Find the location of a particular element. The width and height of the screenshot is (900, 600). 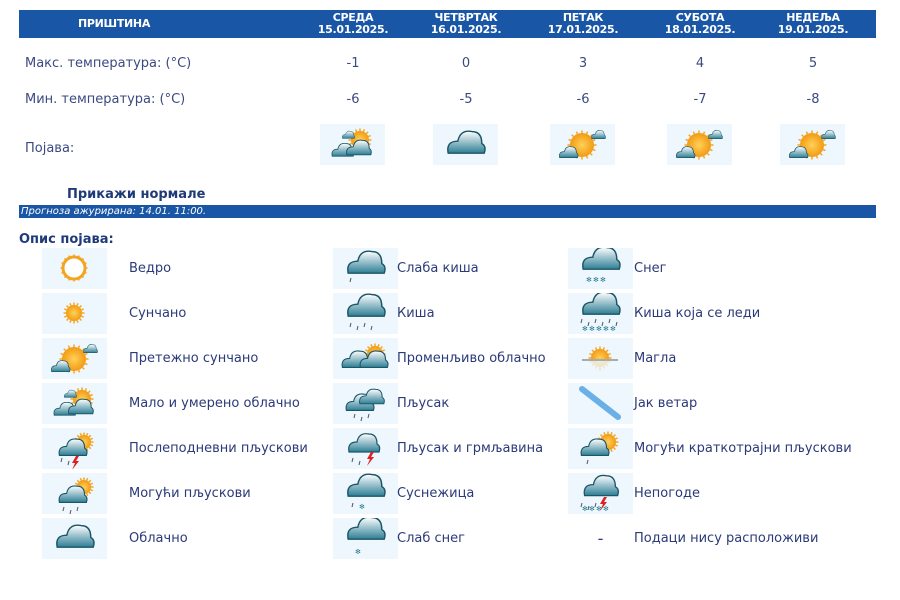

legend-label: Магла is located at coordinates (655, 358).